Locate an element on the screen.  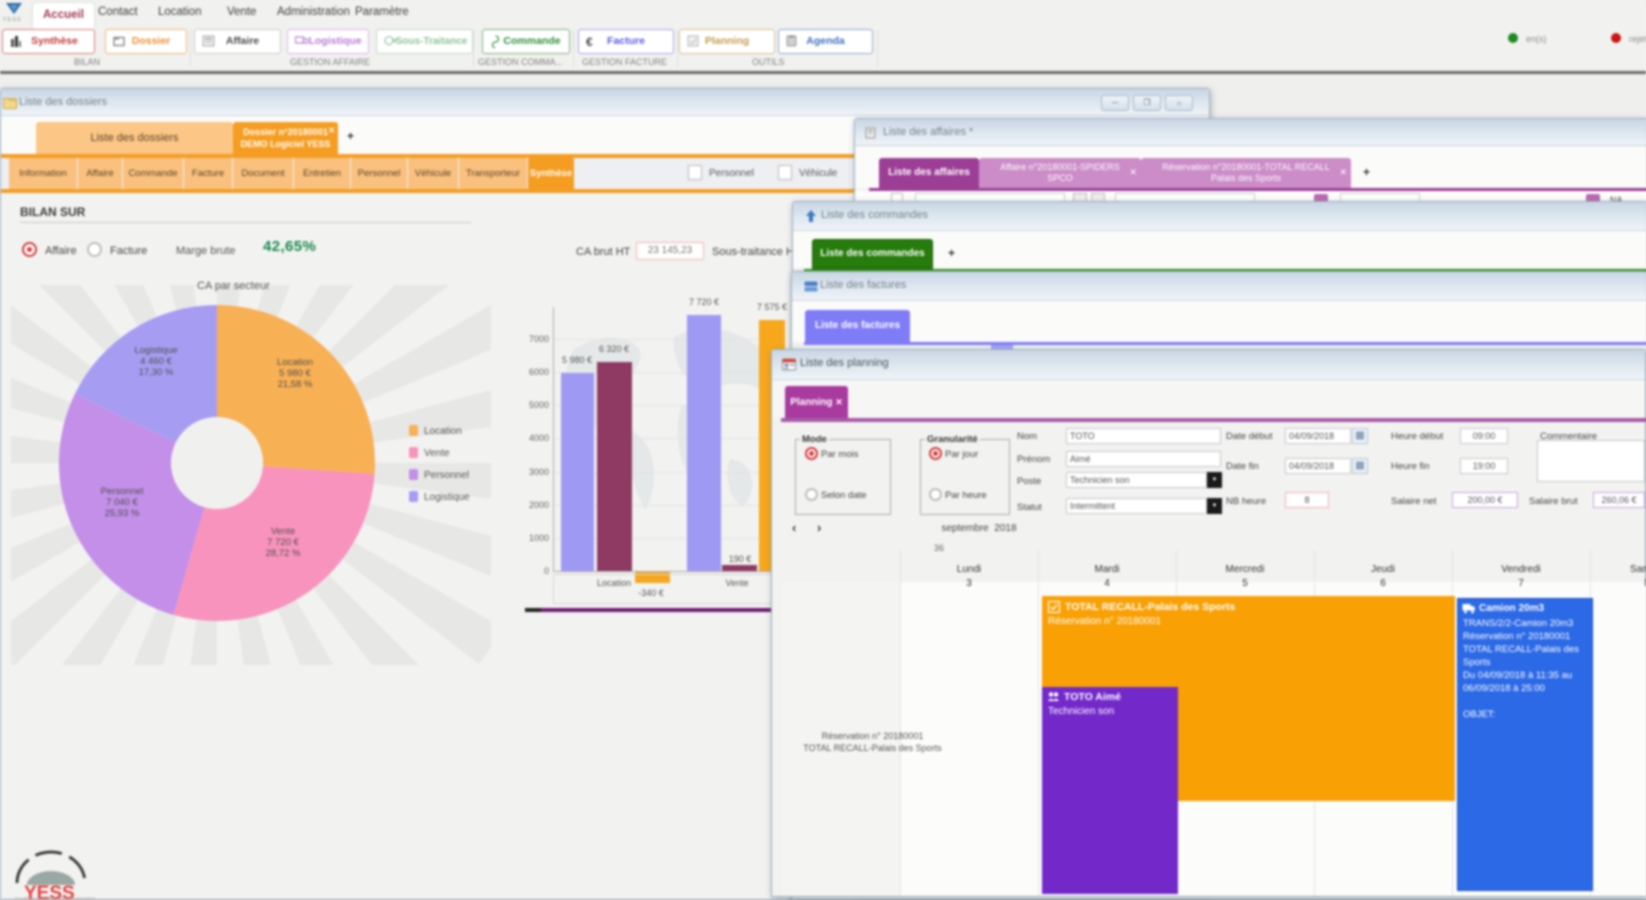
svg-text: Vente is located at coordinates (283, 531).